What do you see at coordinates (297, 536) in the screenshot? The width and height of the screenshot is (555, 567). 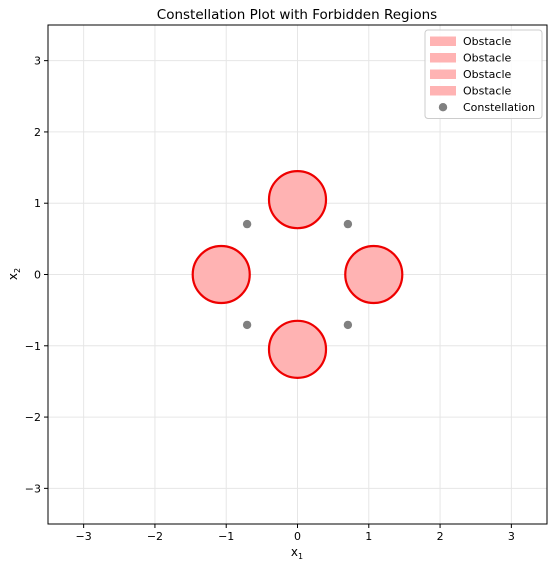 I see `x-tick-label: 0` at bounding box center [297, 536].